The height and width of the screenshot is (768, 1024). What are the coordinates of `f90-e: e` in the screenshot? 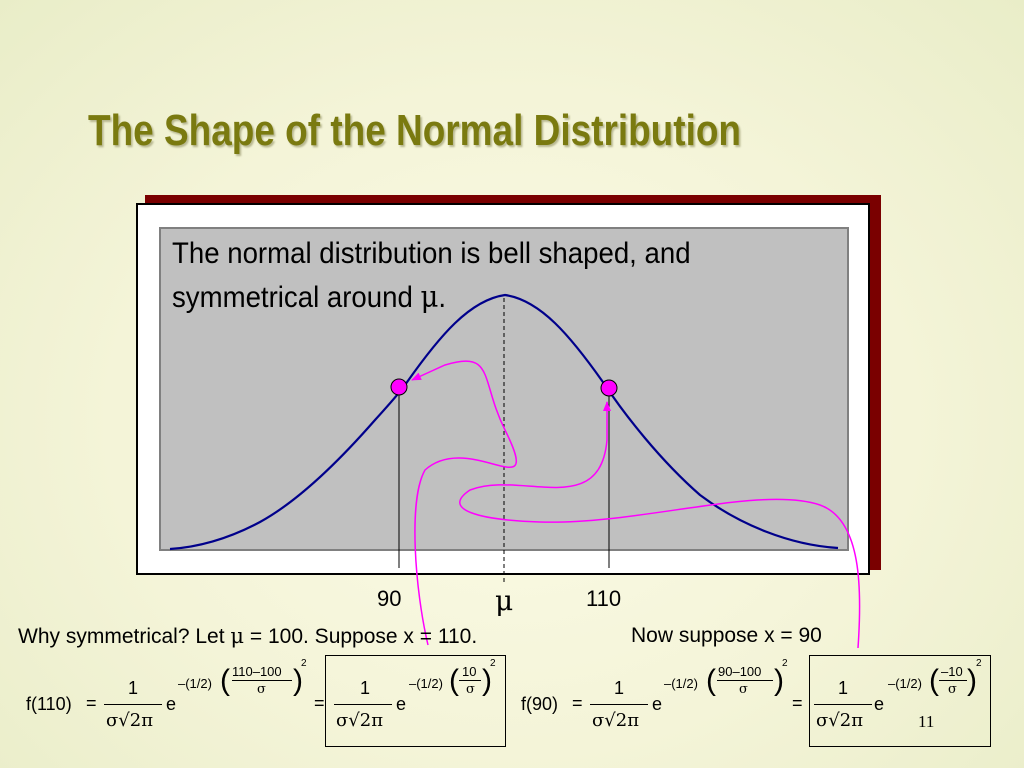 It's located at (657, 704).